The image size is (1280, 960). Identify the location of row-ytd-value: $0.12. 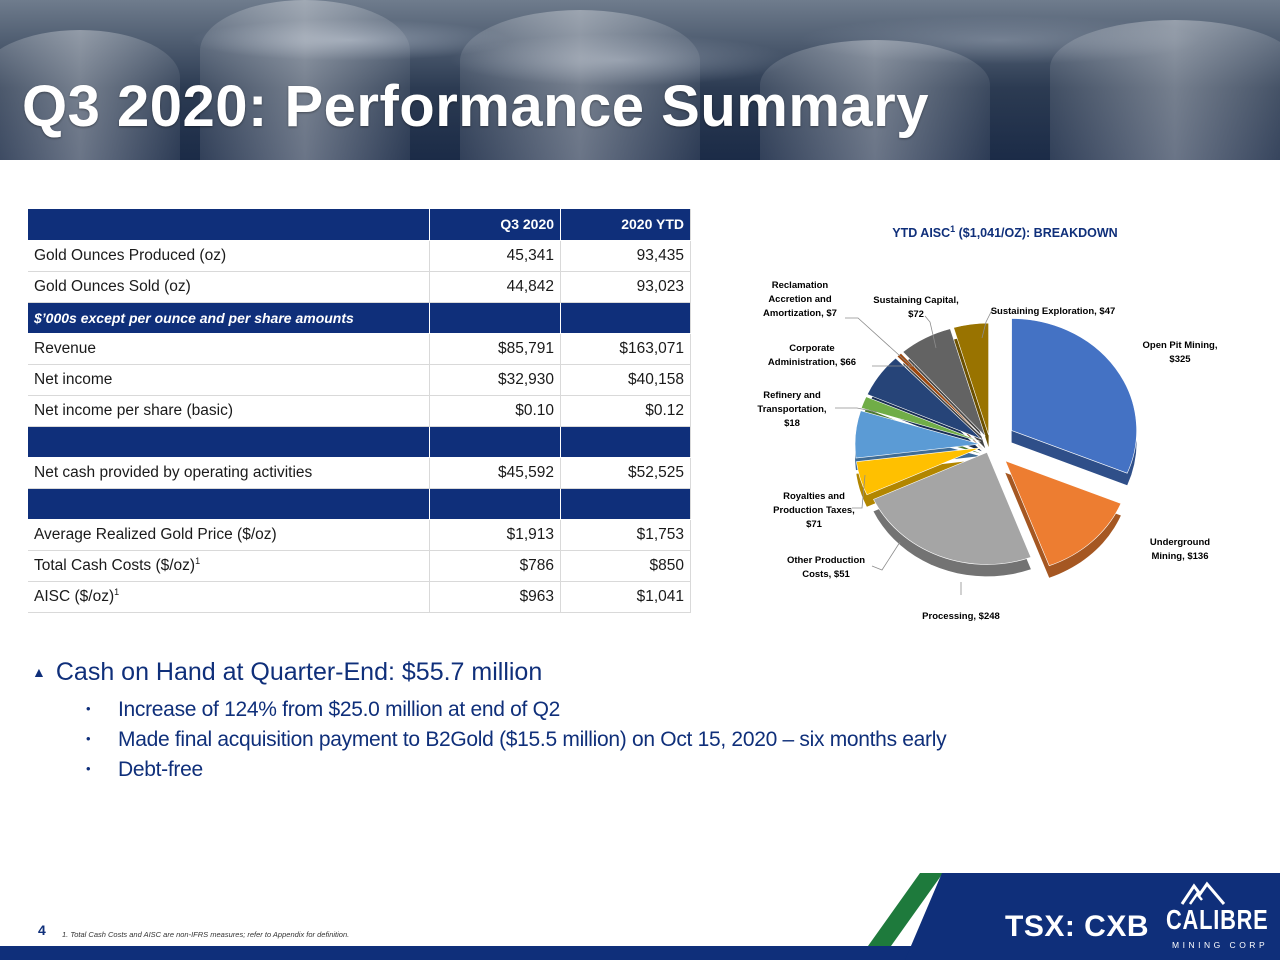
(625, 411).